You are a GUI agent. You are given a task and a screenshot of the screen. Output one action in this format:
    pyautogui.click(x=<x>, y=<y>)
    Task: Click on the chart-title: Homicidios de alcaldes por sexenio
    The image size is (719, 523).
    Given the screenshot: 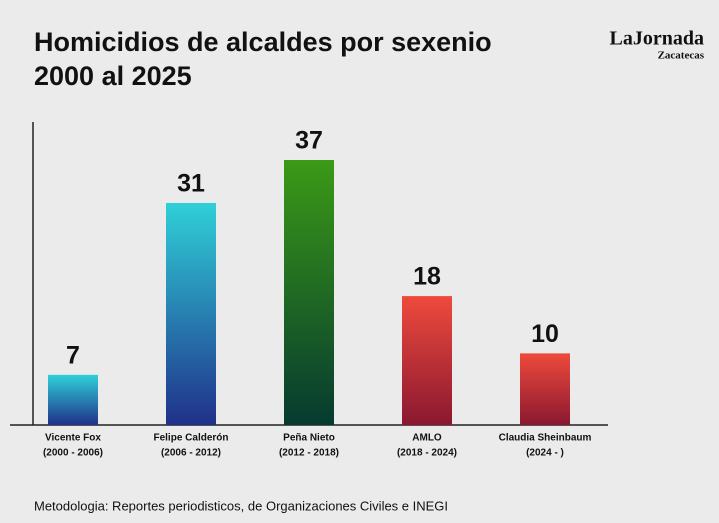 What is the action you would take?
    pyautogui.click(x=263, y=42)
    